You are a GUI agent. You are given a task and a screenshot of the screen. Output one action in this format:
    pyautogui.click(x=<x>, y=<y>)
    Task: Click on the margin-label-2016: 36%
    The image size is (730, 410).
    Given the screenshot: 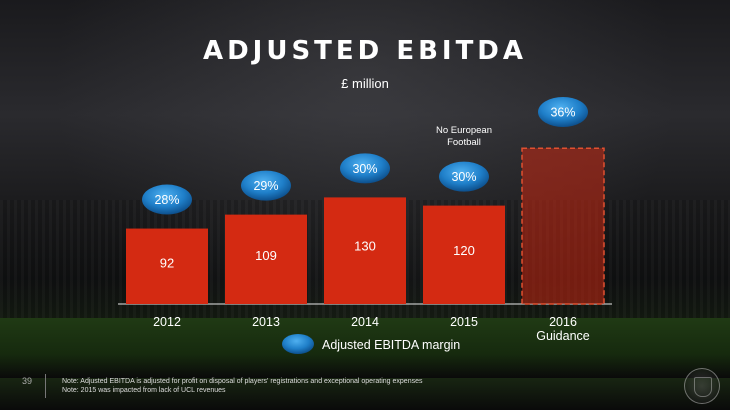 What is the action you would take?
    pyautogui.click(x=562, y=113)
    